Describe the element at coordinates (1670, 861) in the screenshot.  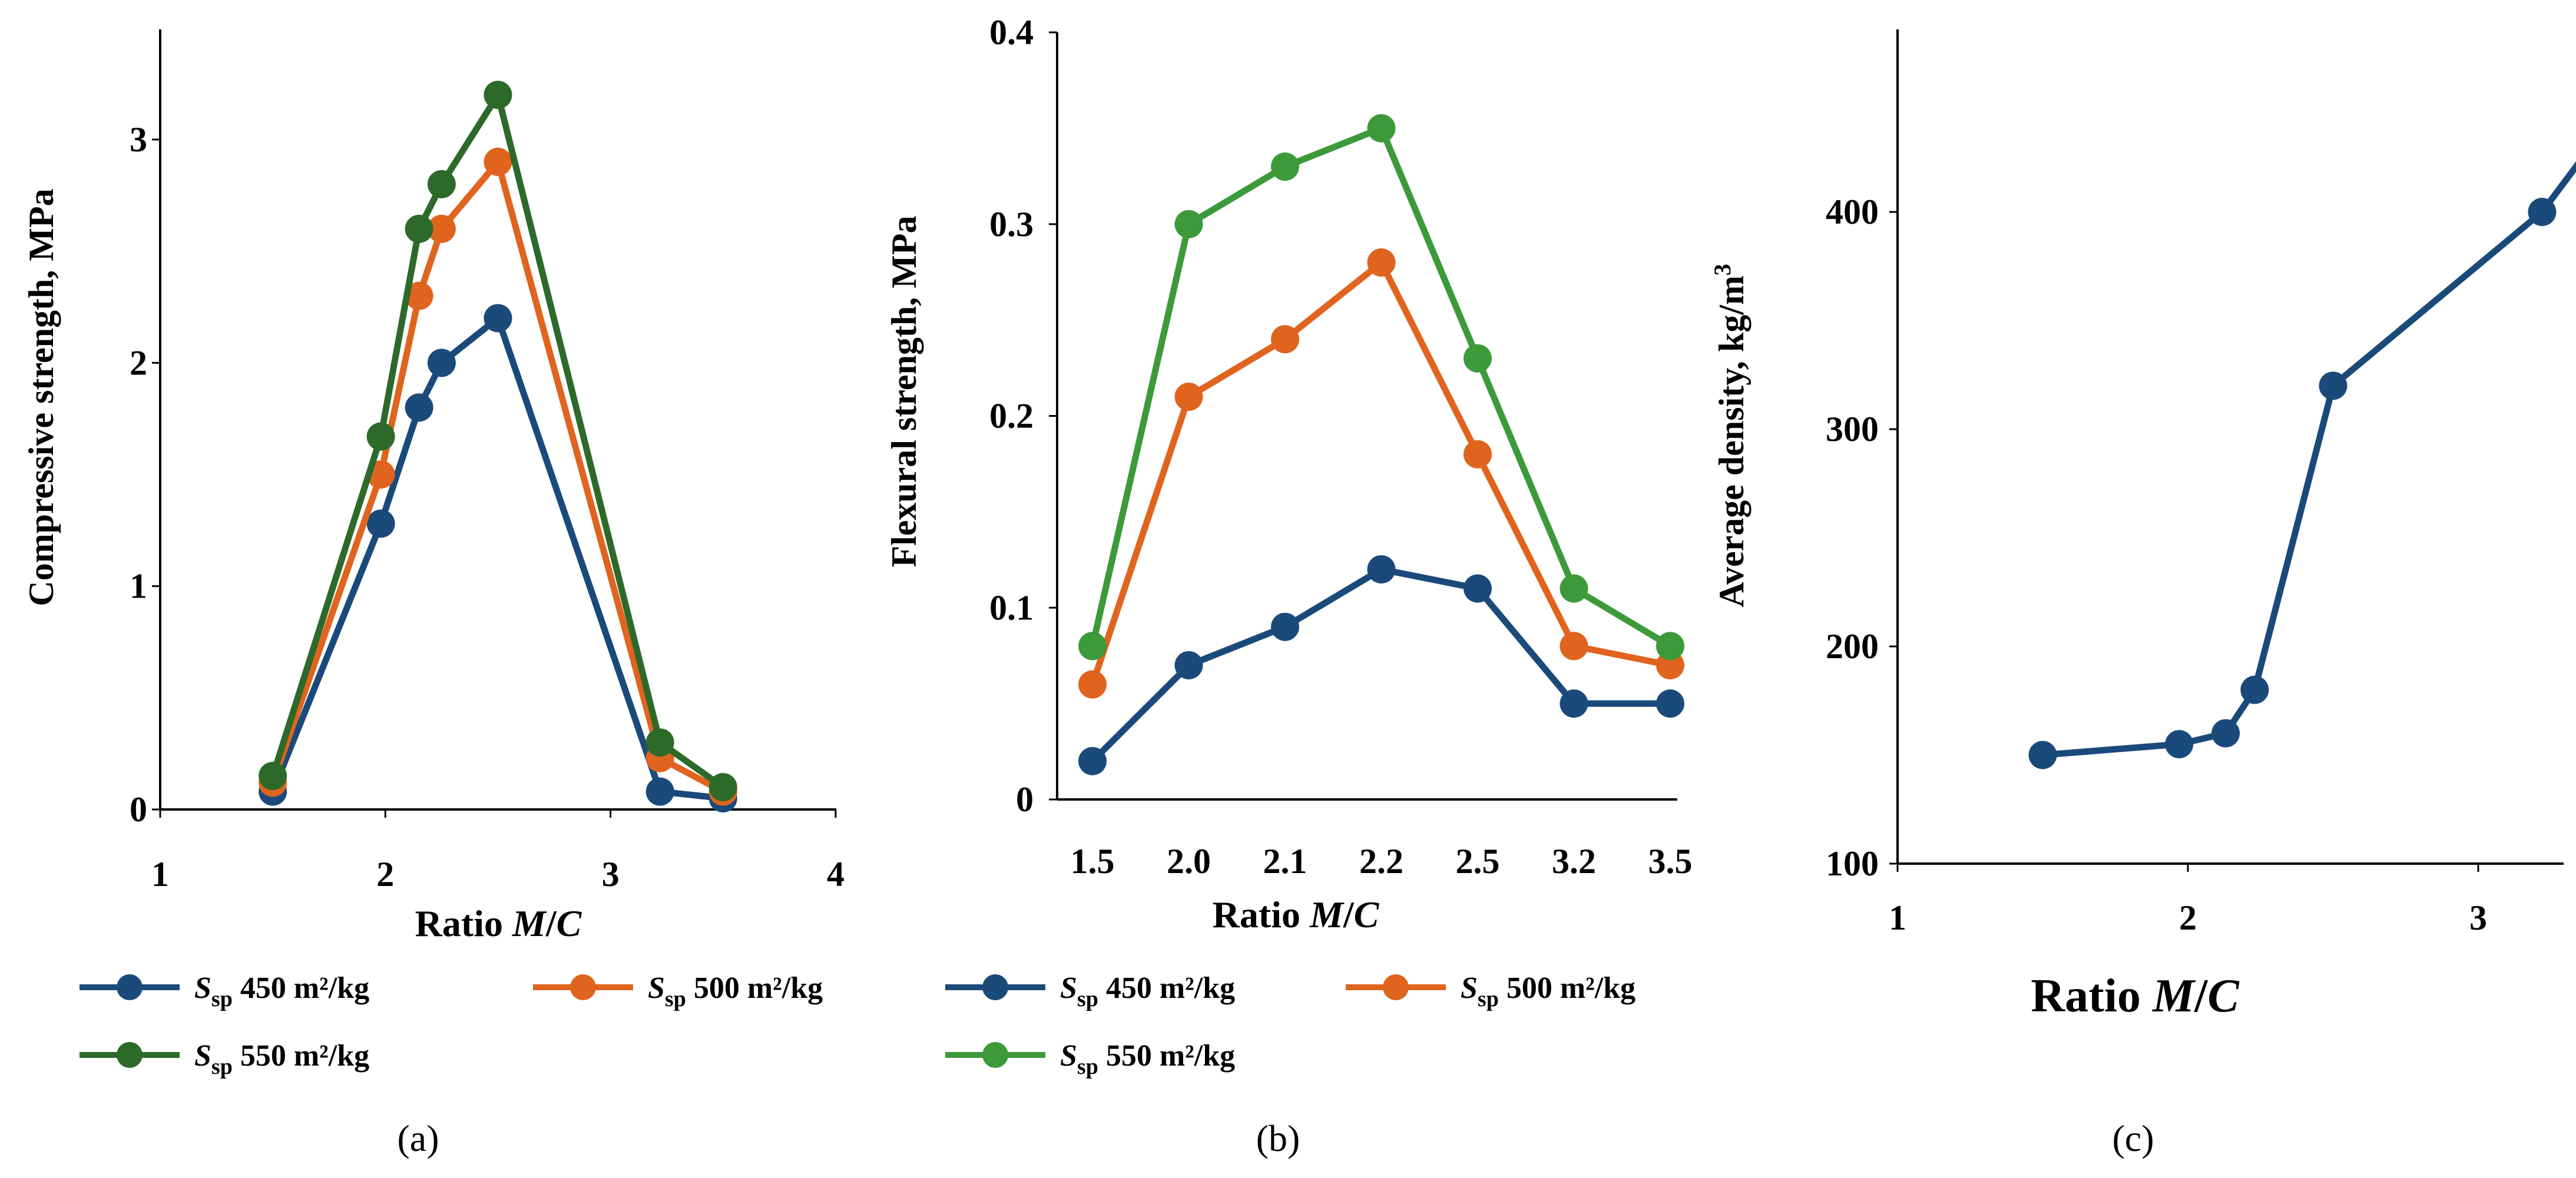
I see `panel-b-x-tick-label: 3.5` at that location.